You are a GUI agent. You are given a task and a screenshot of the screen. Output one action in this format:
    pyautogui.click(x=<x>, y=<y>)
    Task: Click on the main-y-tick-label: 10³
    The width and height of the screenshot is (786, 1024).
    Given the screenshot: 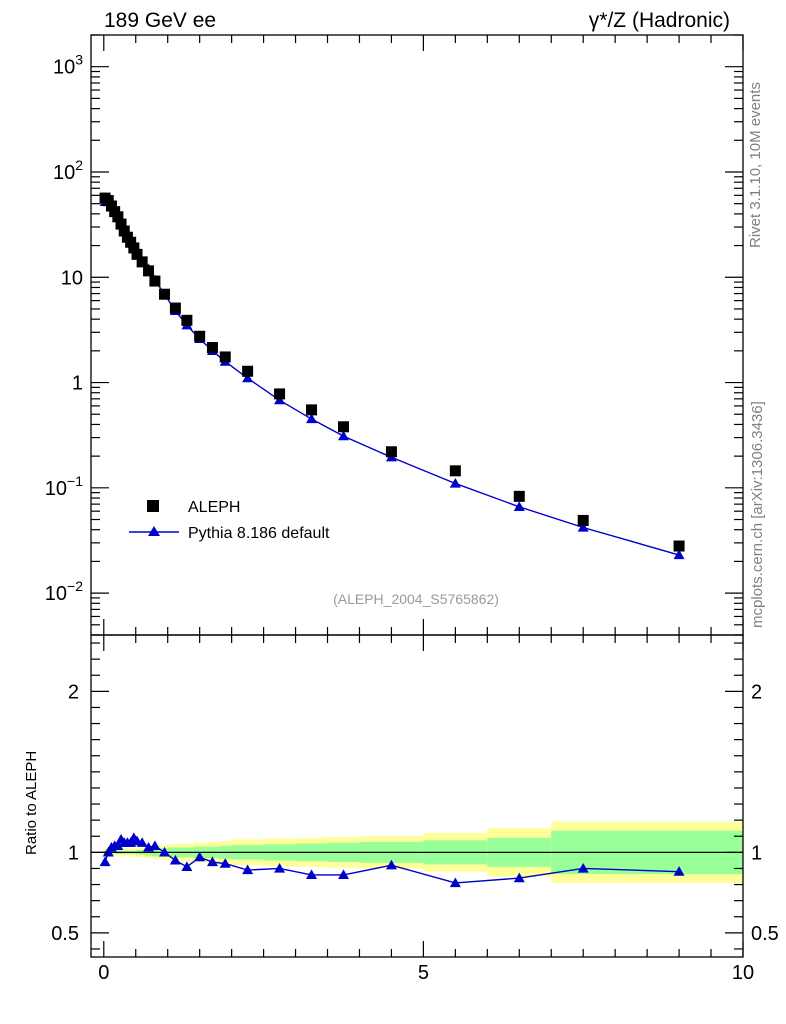 What is the action you would take?
    pyautogui.click(x=68, y=65)
    